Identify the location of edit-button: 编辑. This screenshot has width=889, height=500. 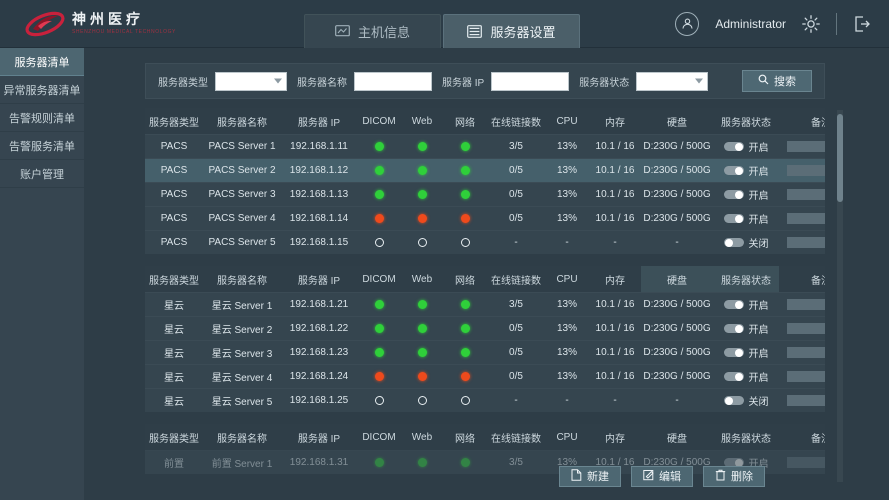
(662, 476).